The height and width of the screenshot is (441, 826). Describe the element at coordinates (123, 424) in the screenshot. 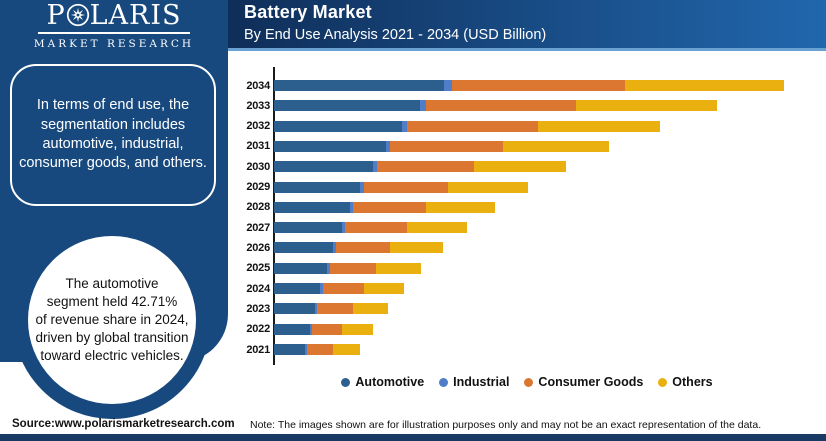

I see `source-text: Source:www.polarismarketresearch.com` at that location.